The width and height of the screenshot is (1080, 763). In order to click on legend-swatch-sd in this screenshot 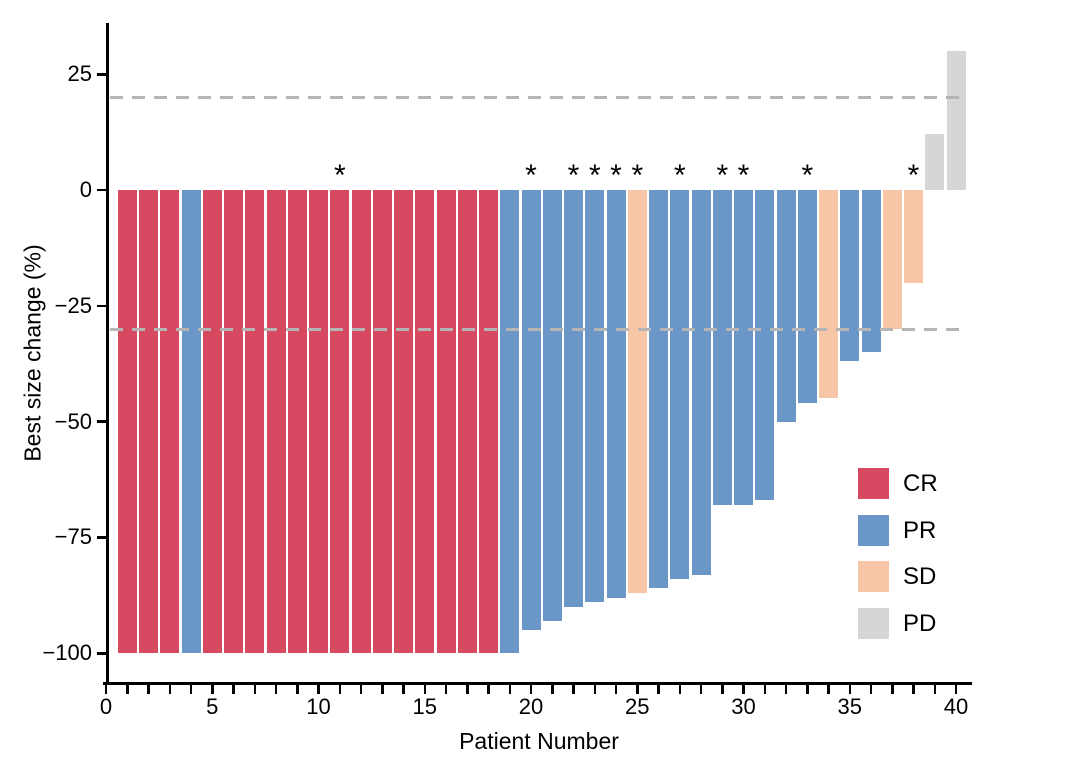, I will do `click(873, 577)`.